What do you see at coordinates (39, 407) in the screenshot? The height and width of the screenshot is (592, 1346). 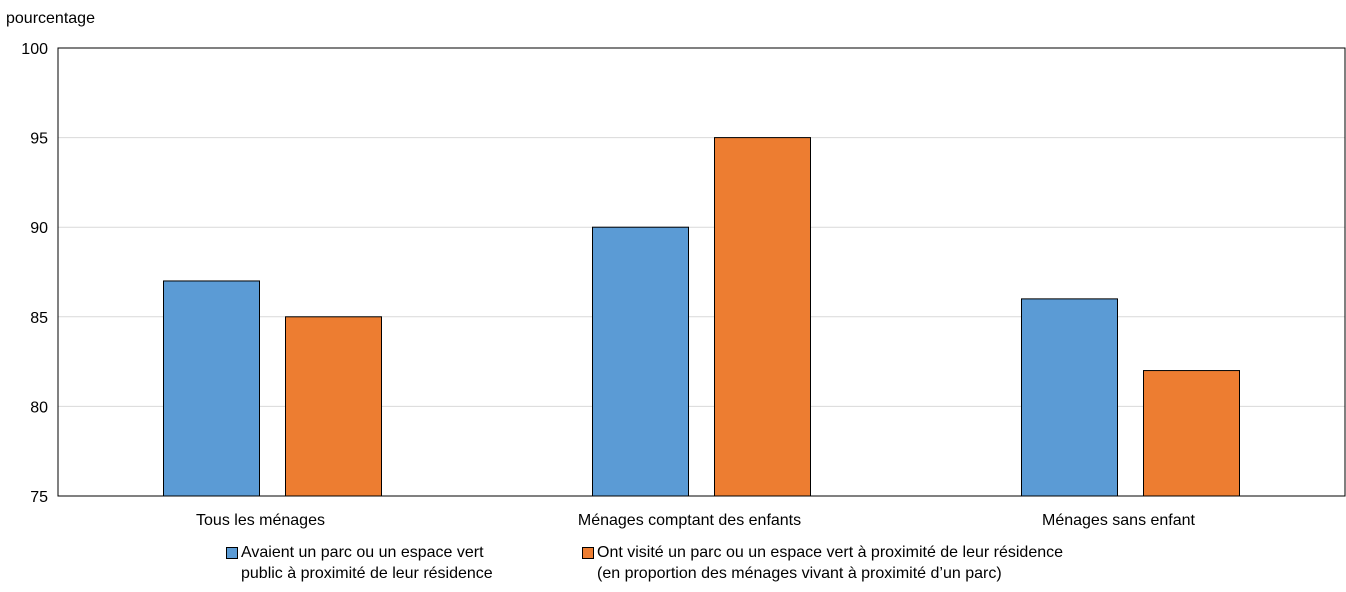 I see `y-tick-label: 80` at bounding box center [39, 407].